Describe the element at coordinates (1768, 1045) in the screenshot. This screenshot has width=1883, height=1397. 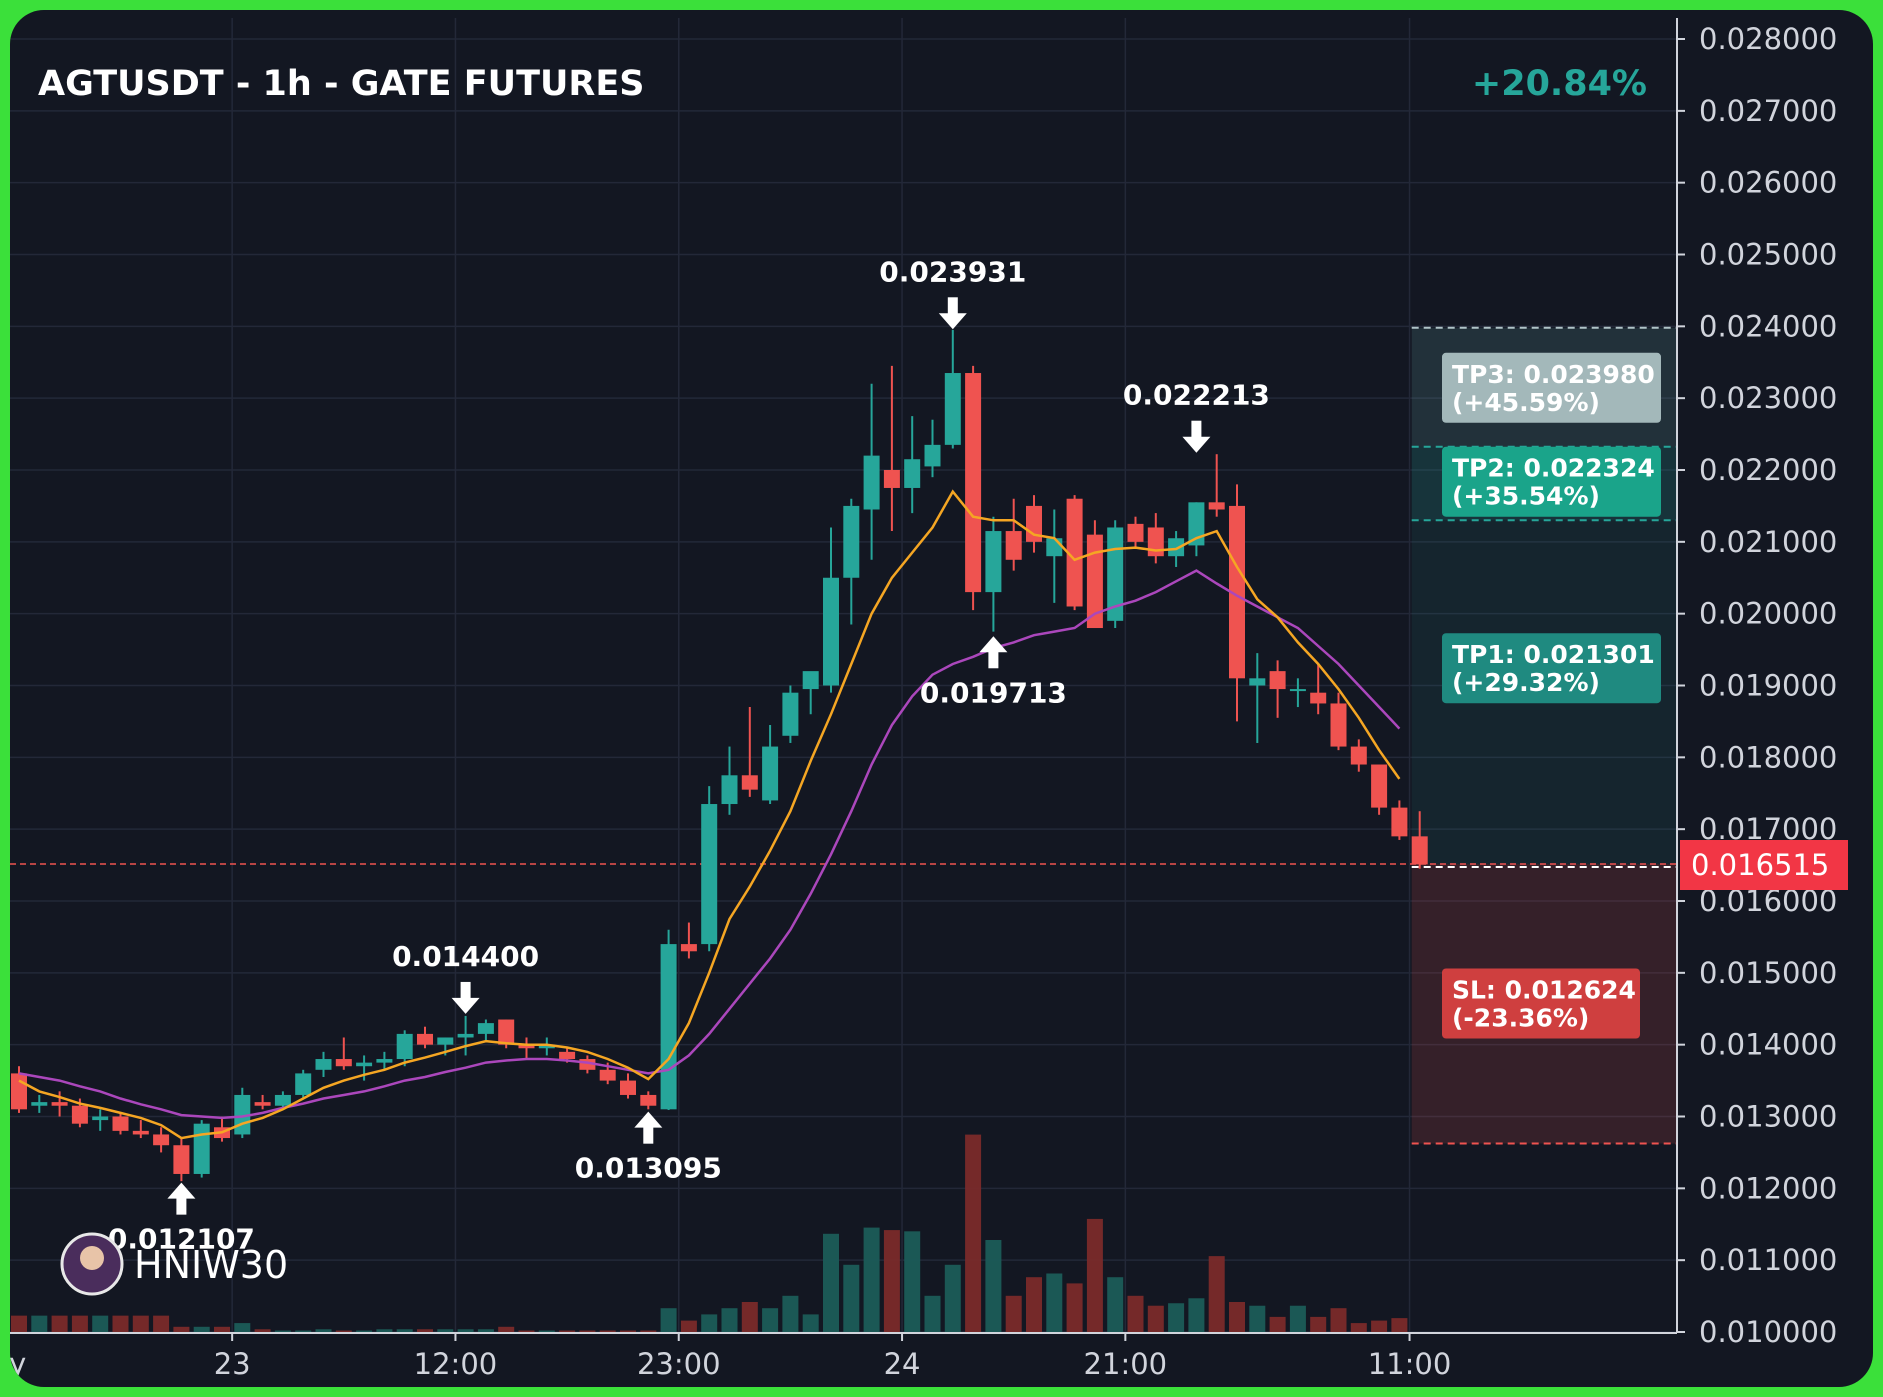
I see `y-tick-label: 0.014000` at that location.